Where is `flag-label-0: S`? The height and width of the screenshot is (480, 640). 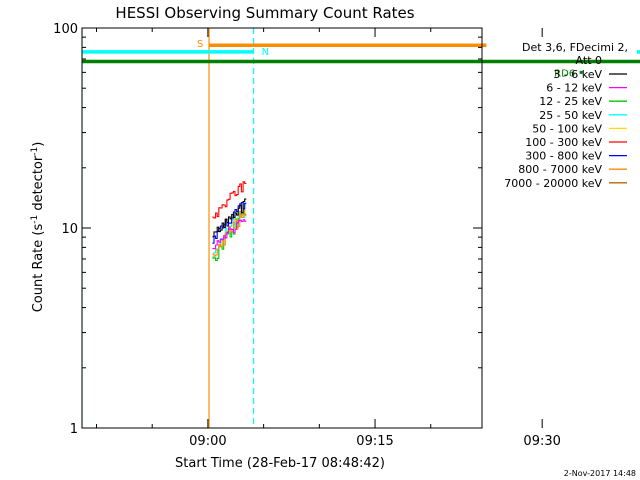
flag-label-0: S is located at coordinates (200, 44).